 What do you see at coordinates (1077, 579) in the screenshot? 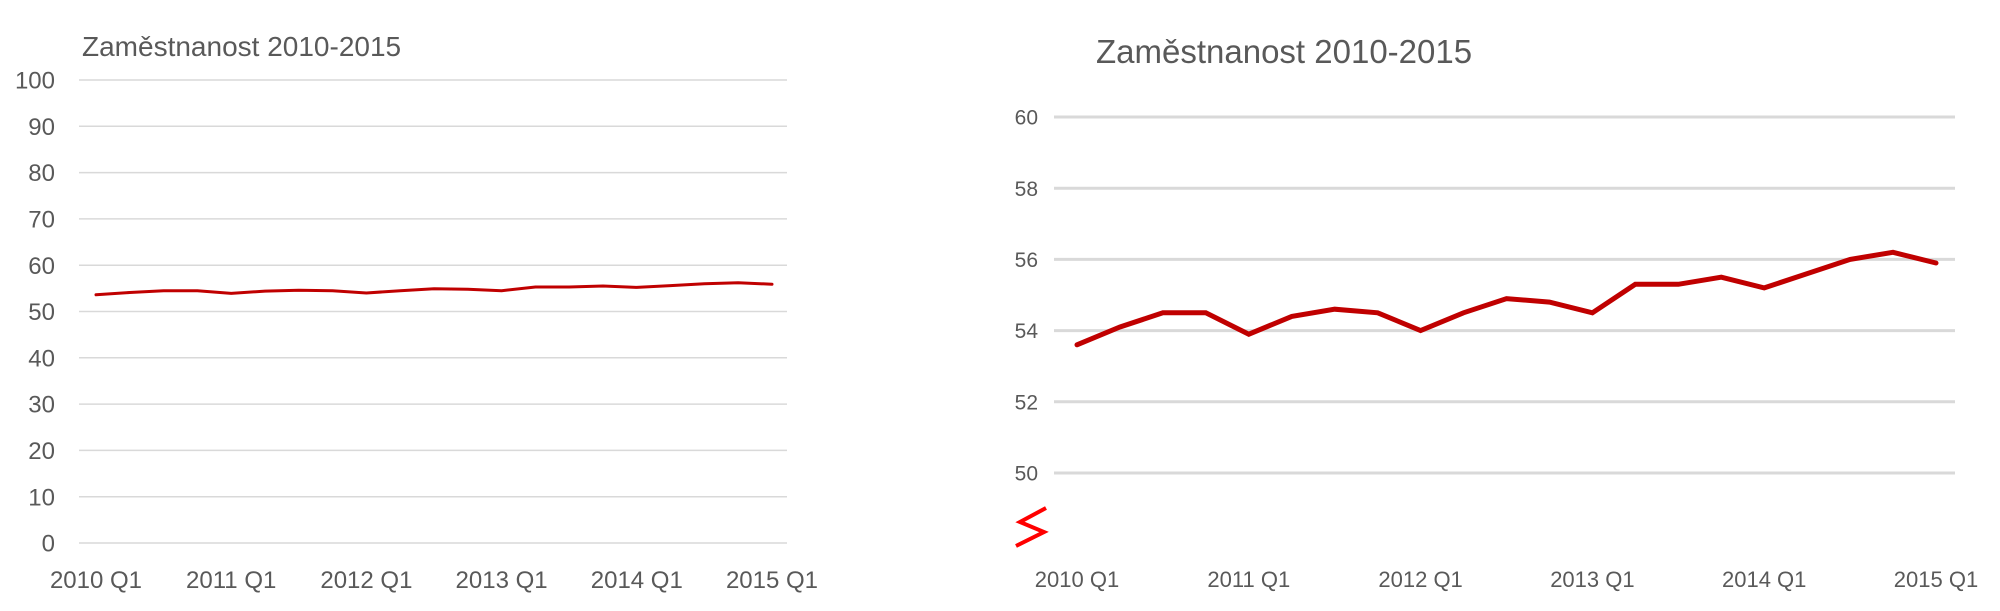
I see `right-x-tick-label: 2010 Q1` at bounding box center [1077, 579].